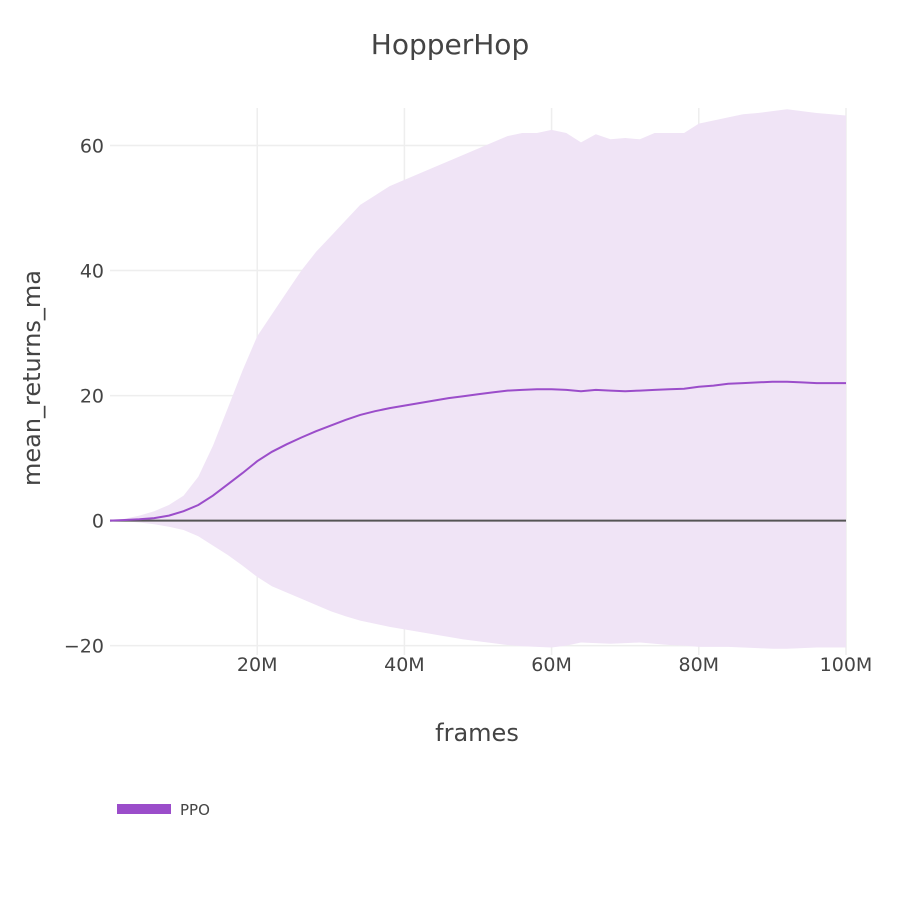 This screenshot has width=900, height=900. I want to click on y-tick-label-4: 60, so click(92, 147).